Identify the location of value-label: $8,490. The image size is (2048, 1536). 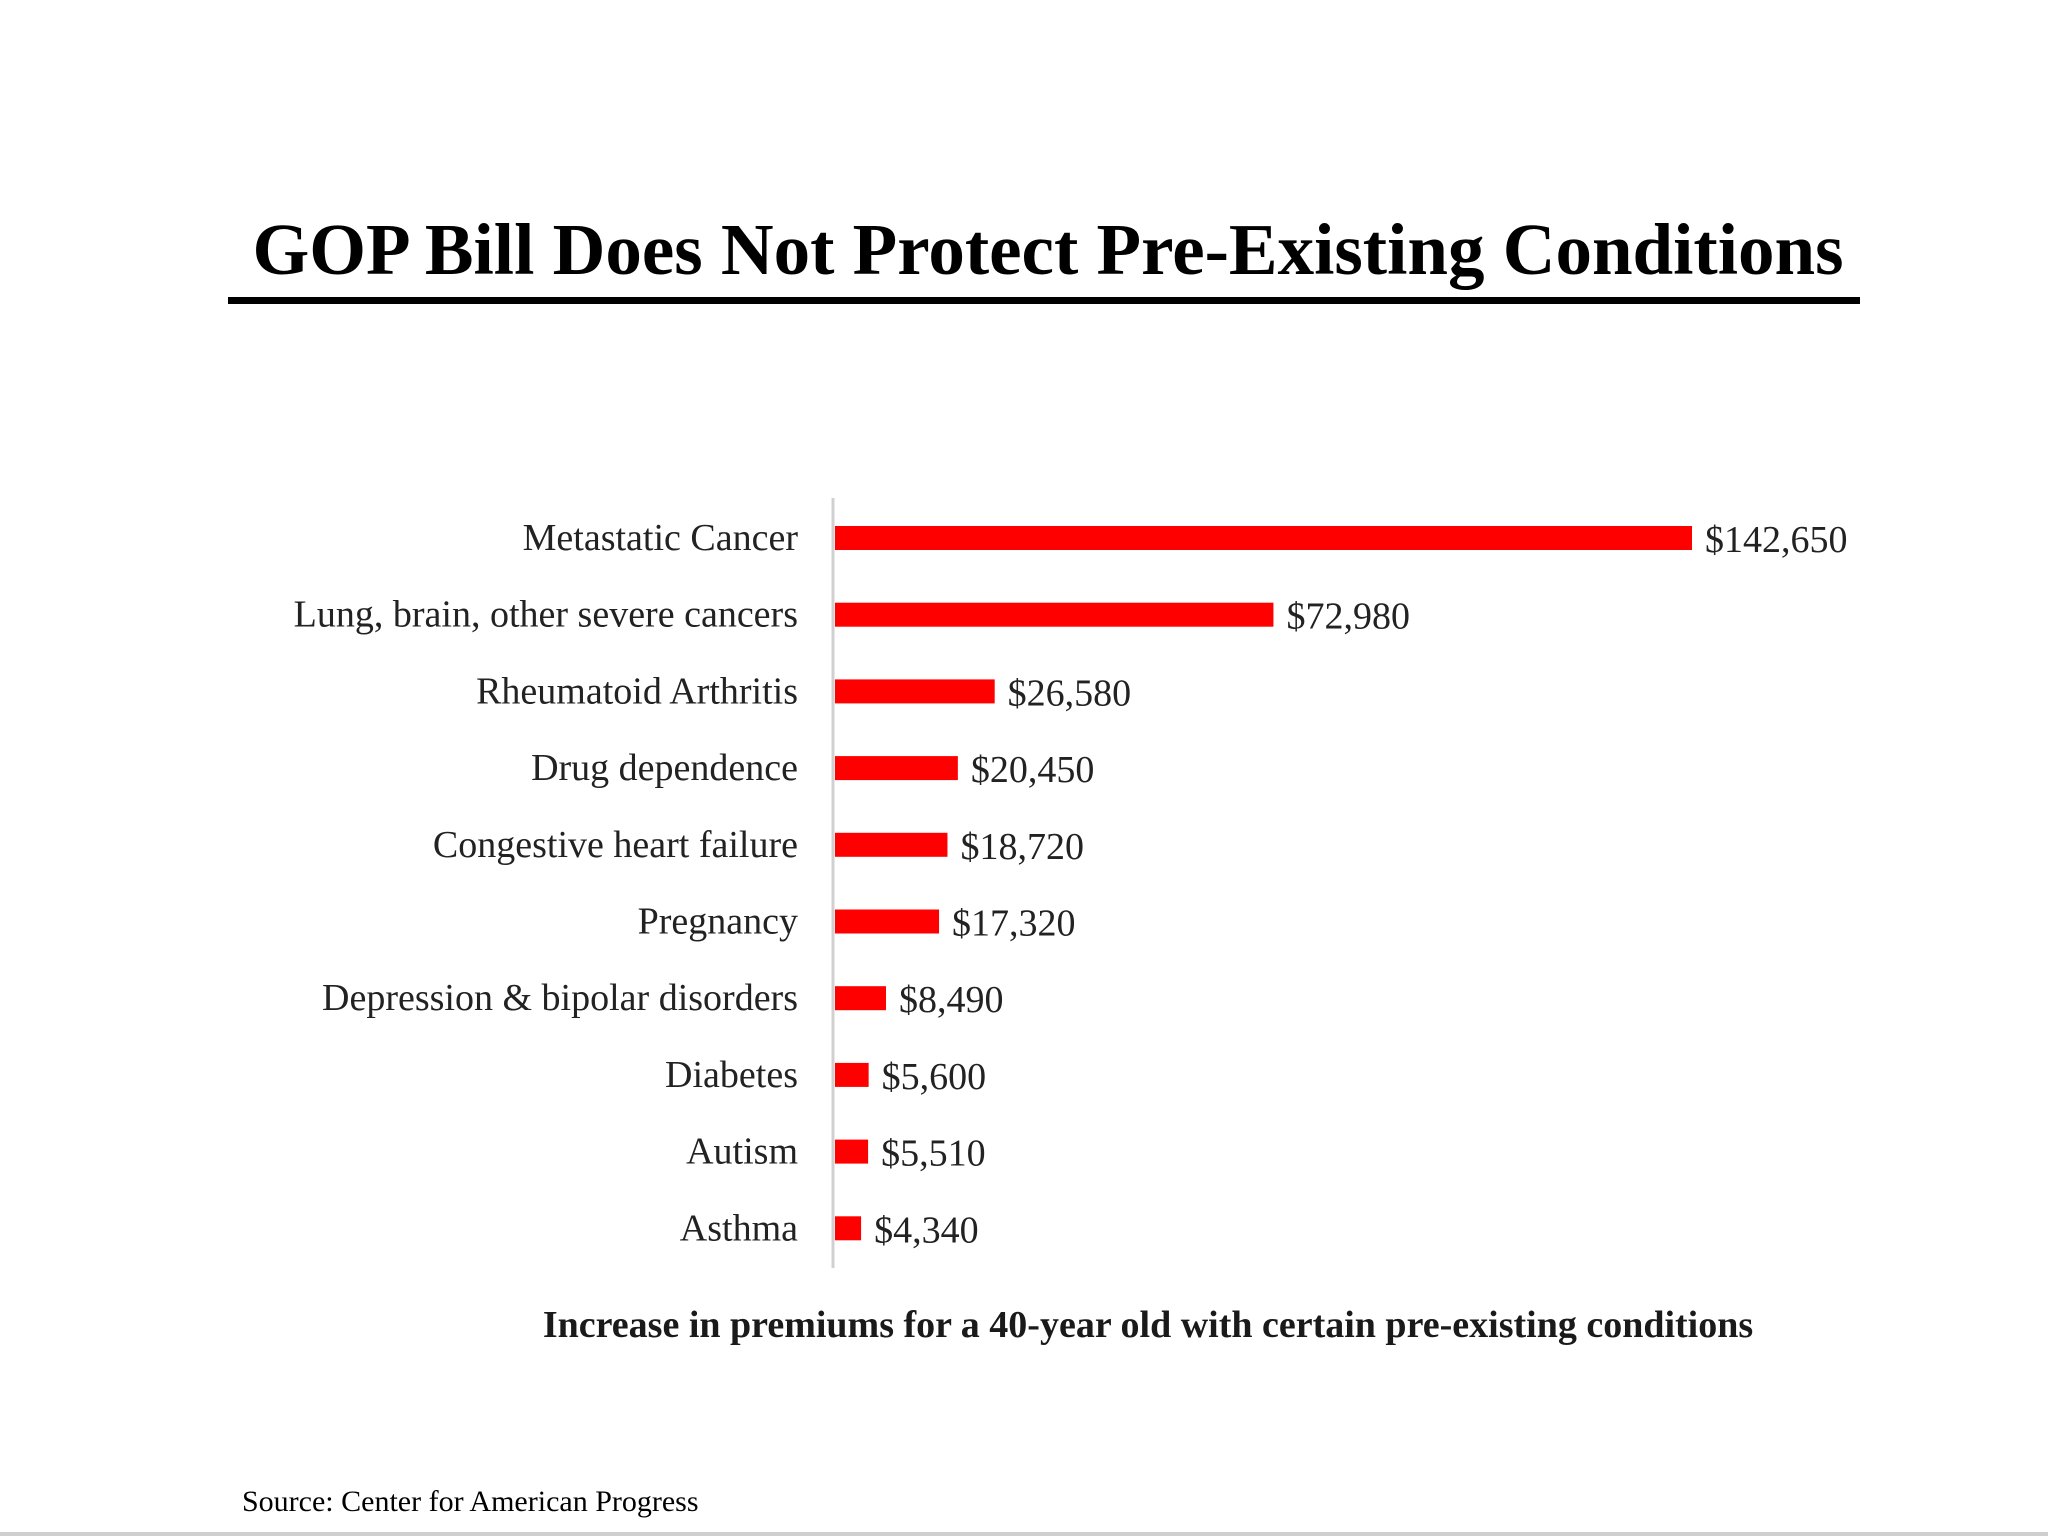
(951, 1000).